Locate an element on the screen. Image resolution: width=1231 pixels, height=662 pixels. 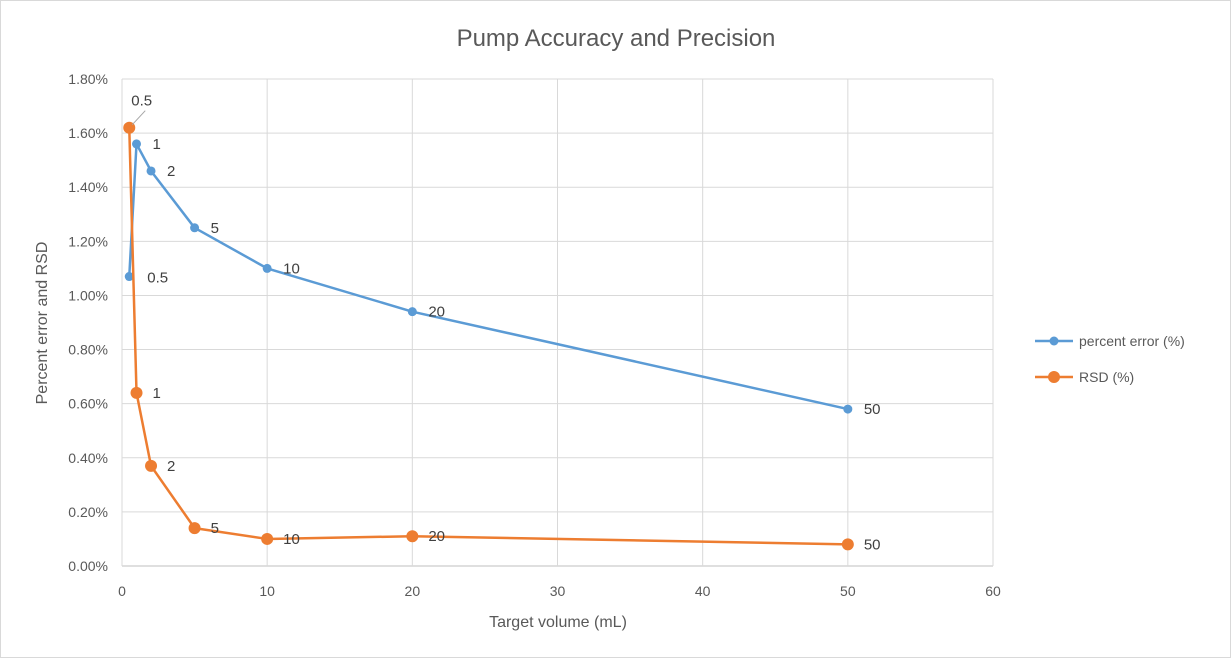
y-axis-title: Percent error and RSD is located at coordinates (42, 323).